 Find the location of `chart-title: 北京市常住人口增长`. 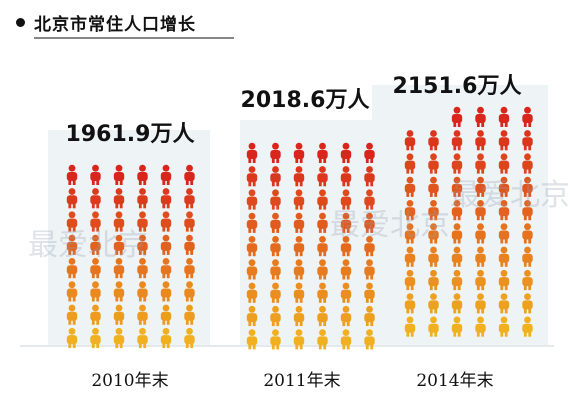

chart-title: 北京市常住人口增长 is located at coordinates (115, 25).